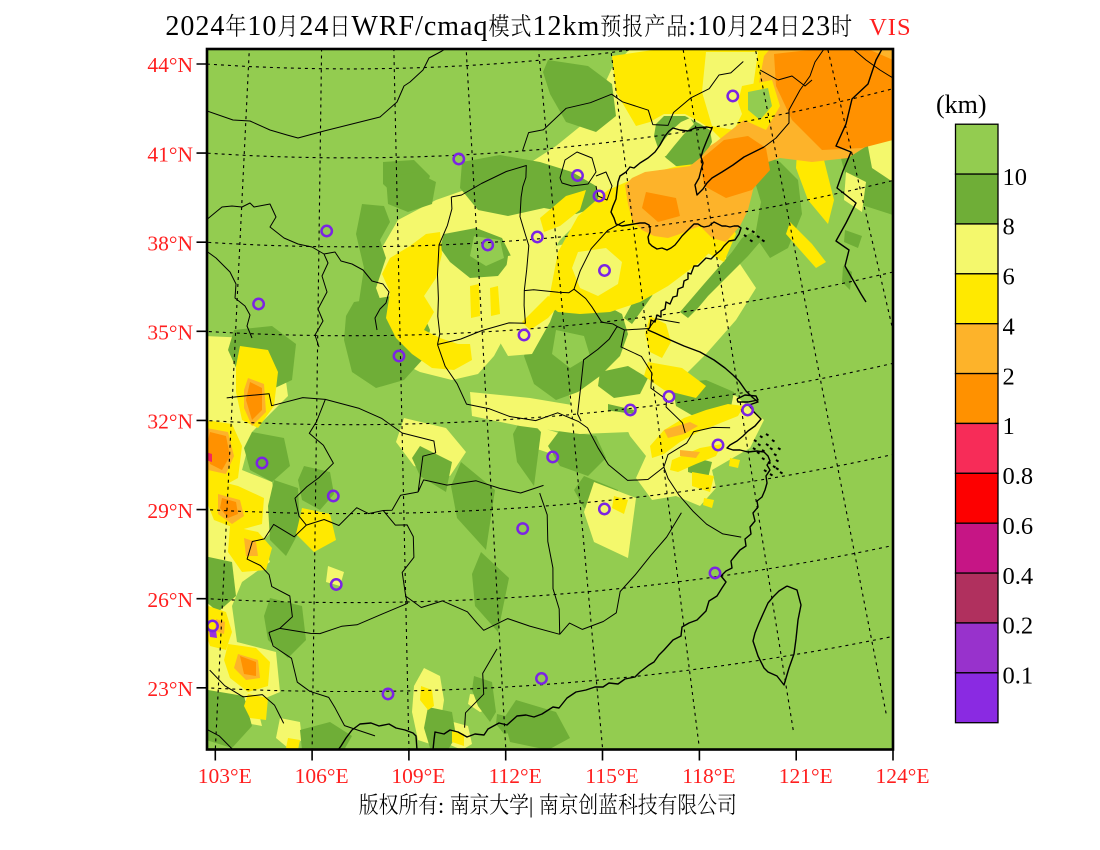 The image size is (1100, 850). Describe the element at coordinates (1009, 227) in the screenshot. I see `svg-text: 8` at that location.